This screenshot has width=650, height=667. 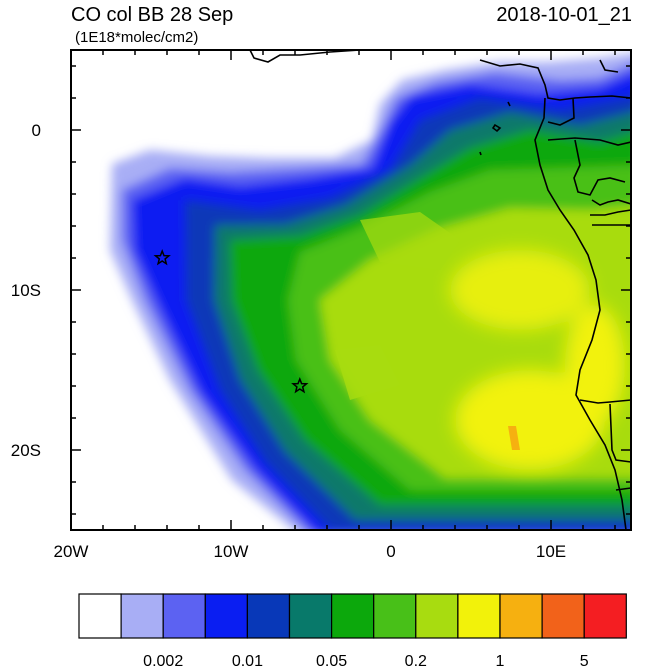 What do you see at coordinates (610, 212) in the screenshot?
I see `border-angola-north` at bounding box center [610, 212].